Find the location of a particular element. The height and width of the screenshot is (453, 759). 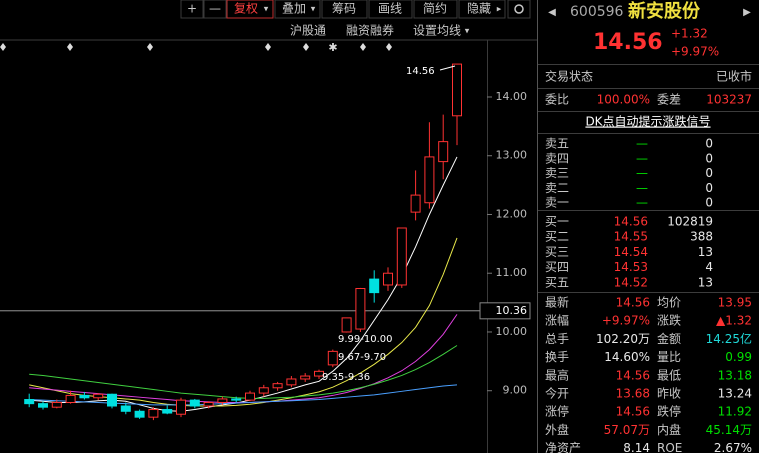

bid-volume: 102819 is located at coordinates (690, 222).